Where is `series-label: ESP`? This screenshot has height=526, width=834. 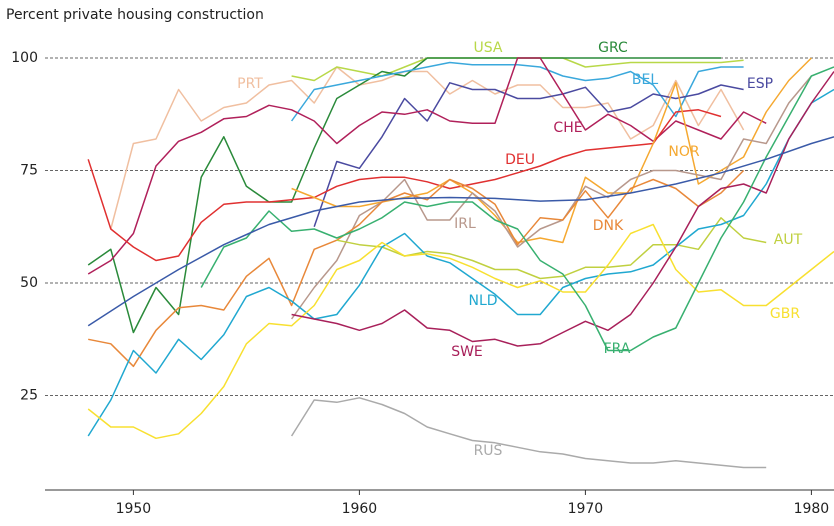 series-label: ESP is located at coordinates (760, 84).